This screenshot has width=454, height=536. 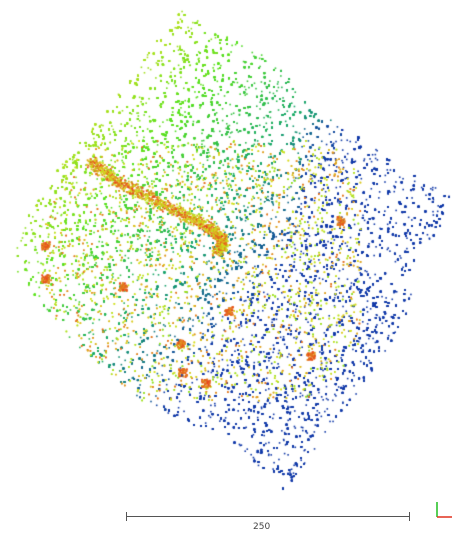 What do you see at coordinates (409, 516) in the screenshot?
I see `scale-bar-tick-right` at bounding box center [409, 516].